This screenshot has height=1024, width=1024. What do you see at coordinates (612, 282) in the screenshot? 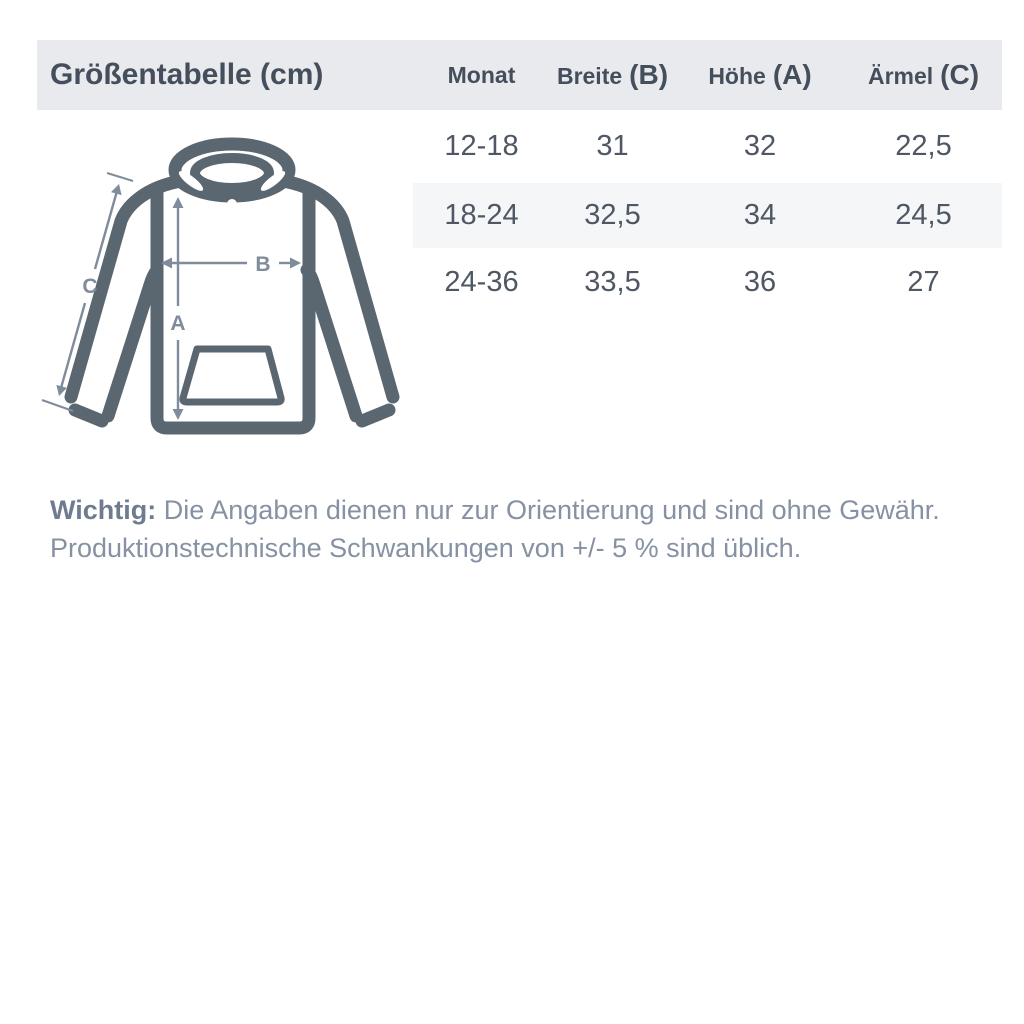
I see `cell-breite: 33,5` at bounding box center [612, 282].